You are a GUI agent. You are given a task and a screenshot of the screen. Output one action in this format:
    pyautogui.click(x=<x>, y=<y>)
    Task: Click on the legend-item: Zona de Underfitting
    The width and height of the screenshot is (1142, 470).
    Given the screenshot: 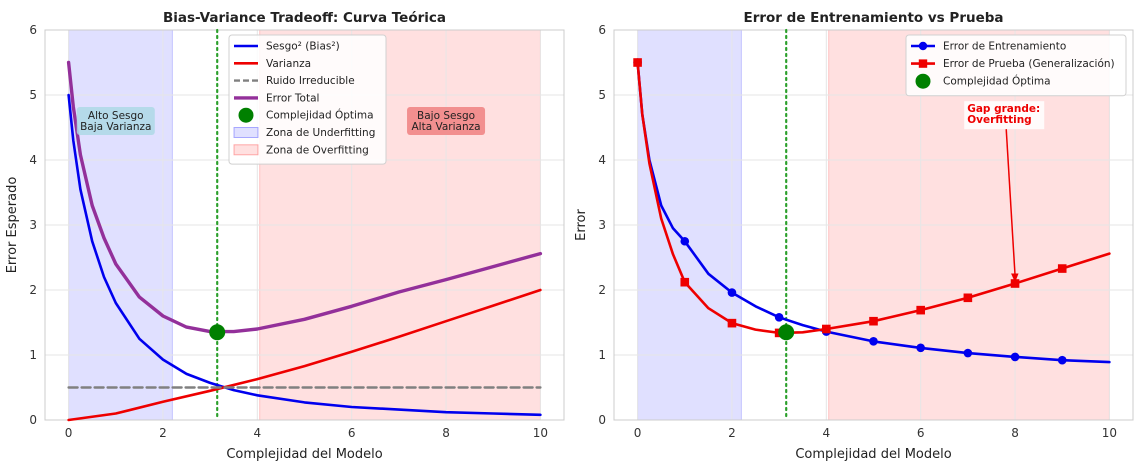 What is the action you would take?
    pyautogui.click(x=304, y=133)
    